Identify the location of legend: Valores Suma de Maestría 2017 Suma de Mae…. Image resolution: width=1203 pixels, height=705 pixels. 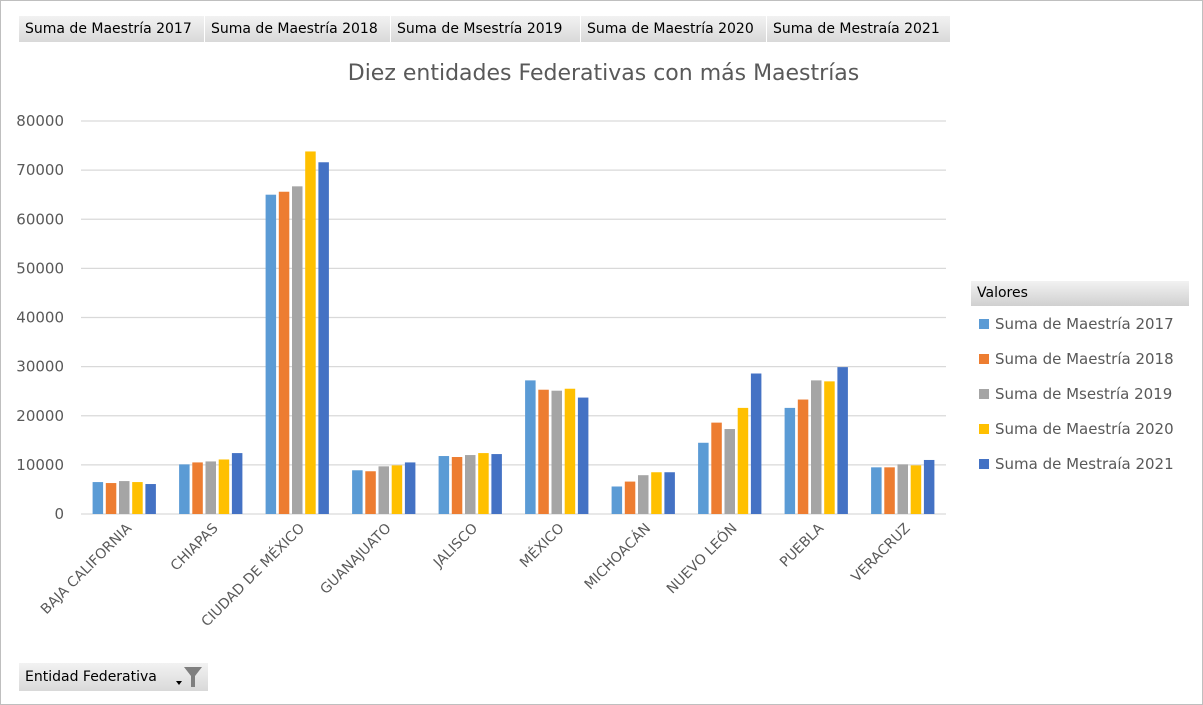
(1080, 381).